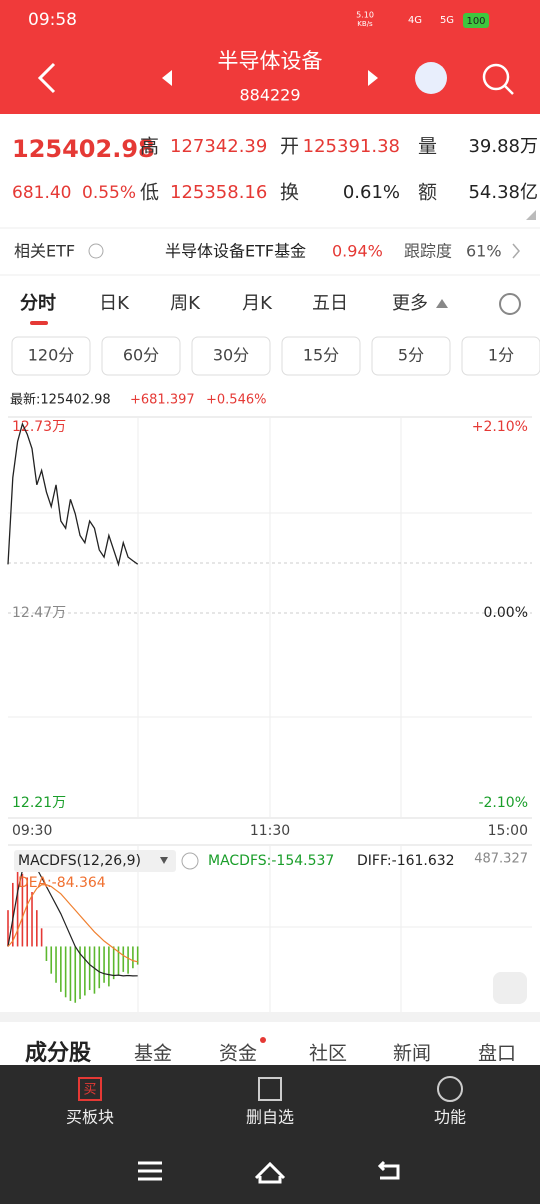 Image resolution: width=540 pixels, height=1204 pixels. I want to click on search-icon-handle, so click(509, 90).